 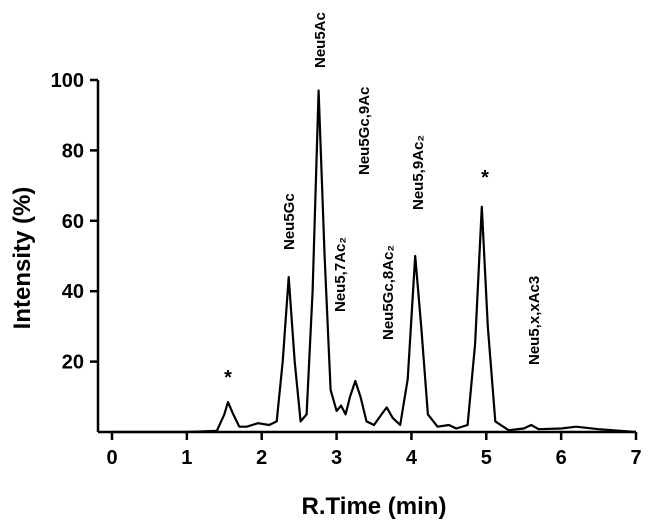 I want to click on peak-label: Neu5,9Ac₂, so click(x=418, y=172).